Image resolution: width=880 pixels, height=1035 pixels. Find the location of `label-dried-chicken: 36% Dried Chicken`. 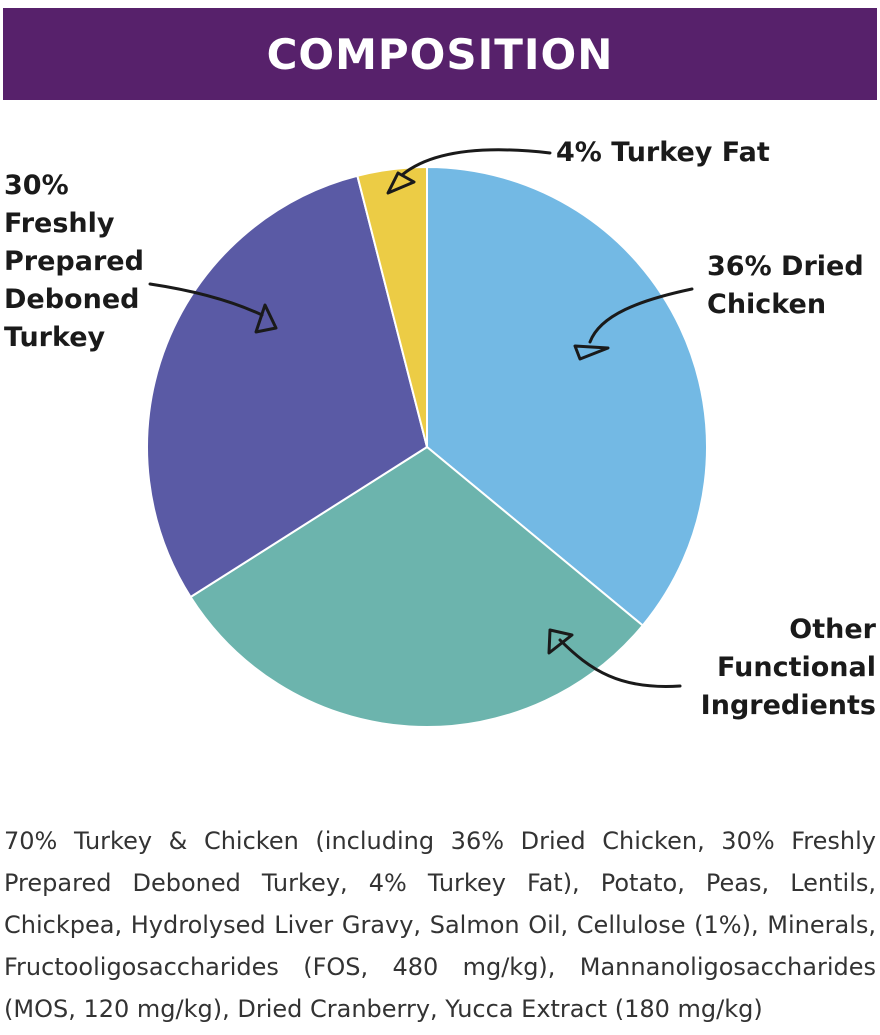

label-dried-chicken: 36% Dried Chicken is located at coordinates (785, 286).